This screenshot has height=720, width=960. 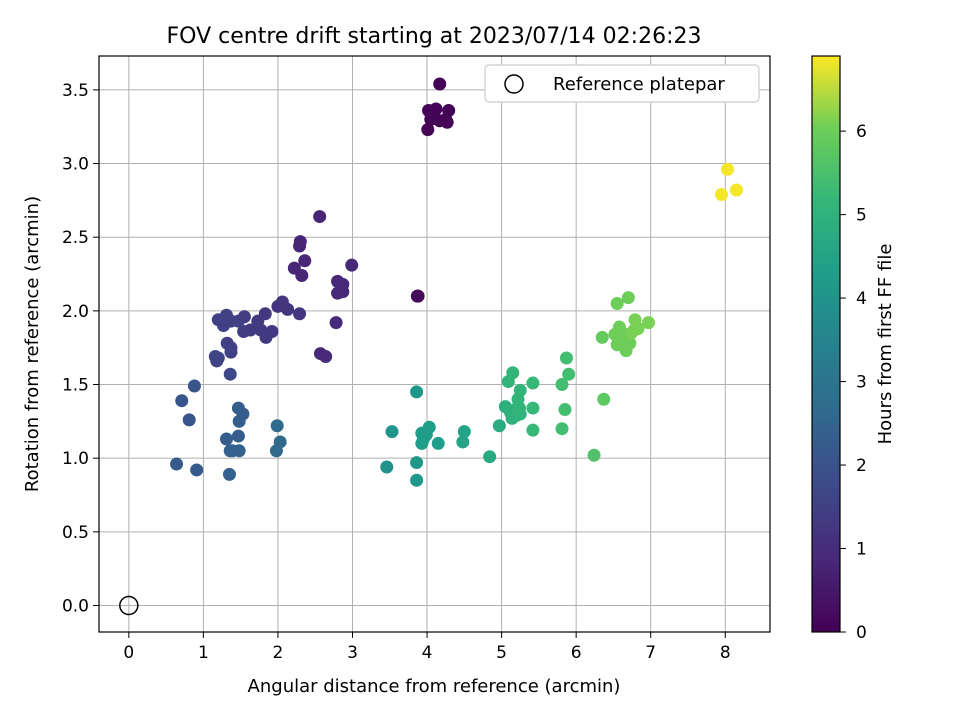 What do you see at coordinates (75, 165) in the screenshot?
I see `y-tick-label: 3.0` at bounding box center [75, 165].